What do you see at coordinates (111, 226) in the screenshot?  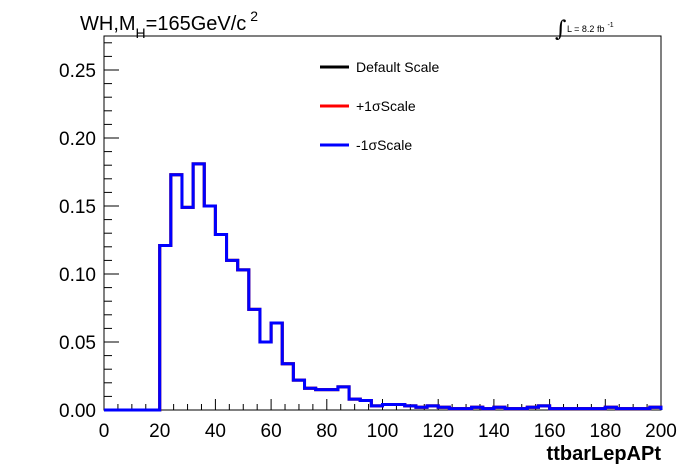 I see `y-axis-ticks` at bounding box center [111, 226].